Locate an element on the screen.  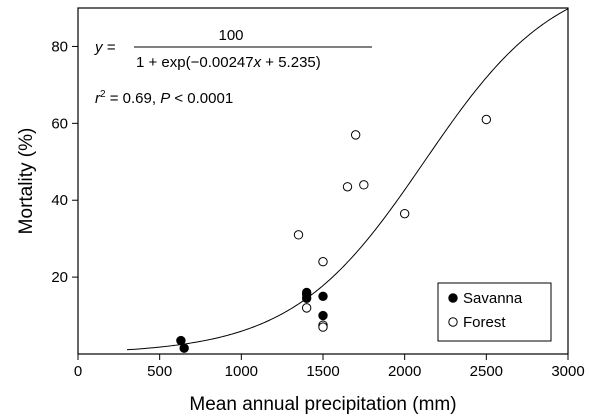
y-tick-label: 40 is located at coordinates (59, 200).